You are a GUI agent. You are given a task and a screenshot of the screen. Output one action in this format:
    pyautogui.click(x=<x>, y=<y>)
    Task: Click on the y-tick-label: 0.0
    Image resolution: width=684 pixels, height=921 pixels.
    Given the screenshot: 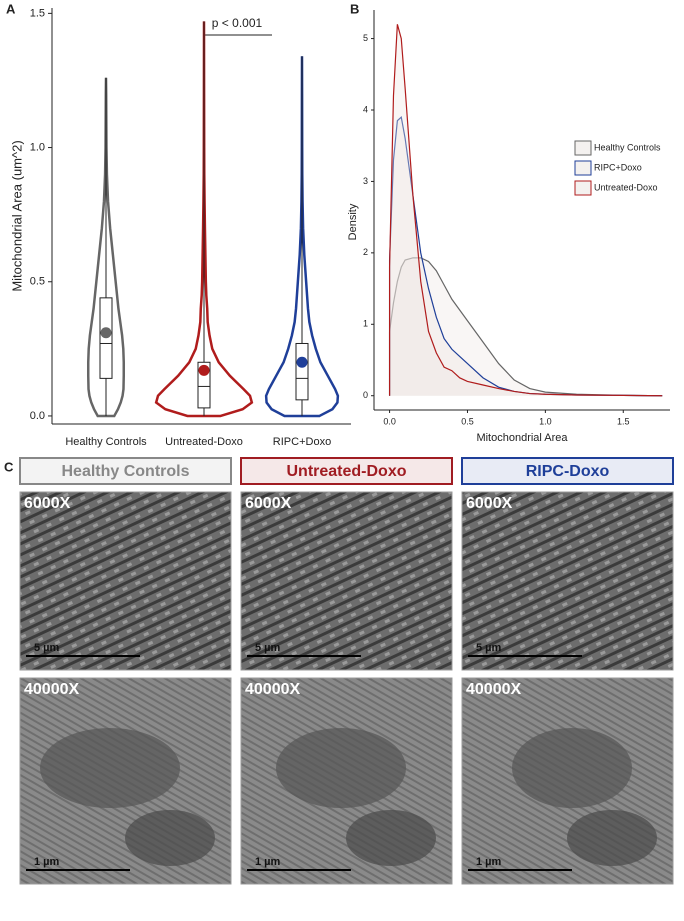 What is the action you would take?
    pyautogui.click(x=37, y=416)
    